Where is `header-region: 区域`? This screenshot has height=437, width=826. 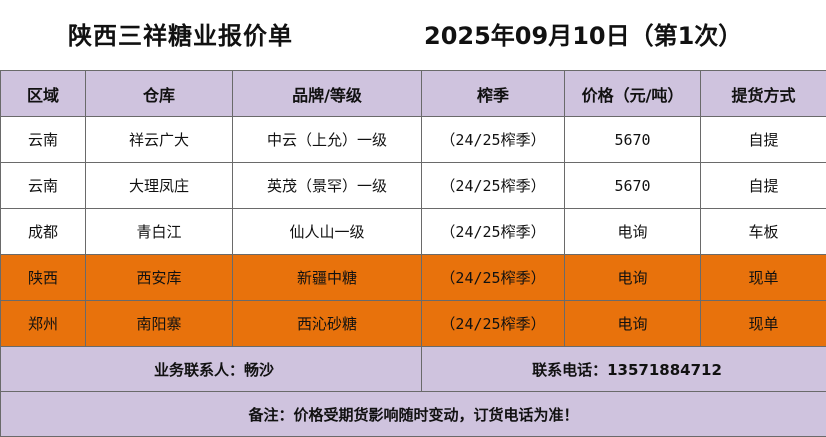 header-region: 区域 is located at coordinates (43, 94).